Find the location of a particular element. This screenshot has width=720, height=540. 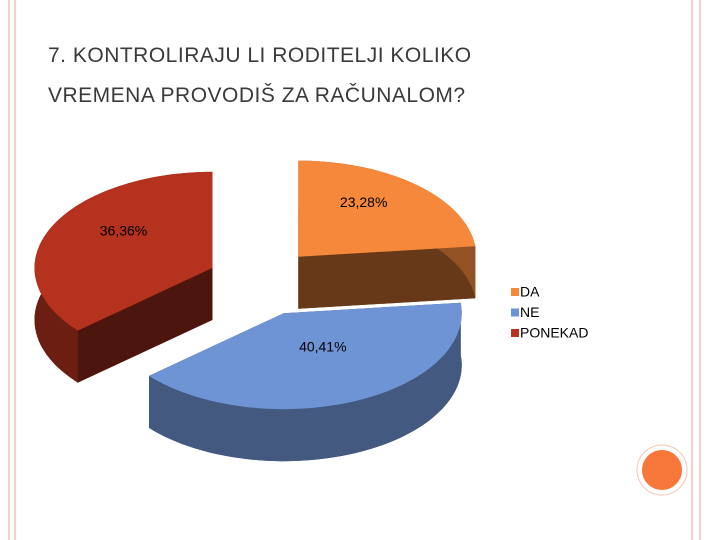

legend-label: DA is located at coordinates (530, 292).